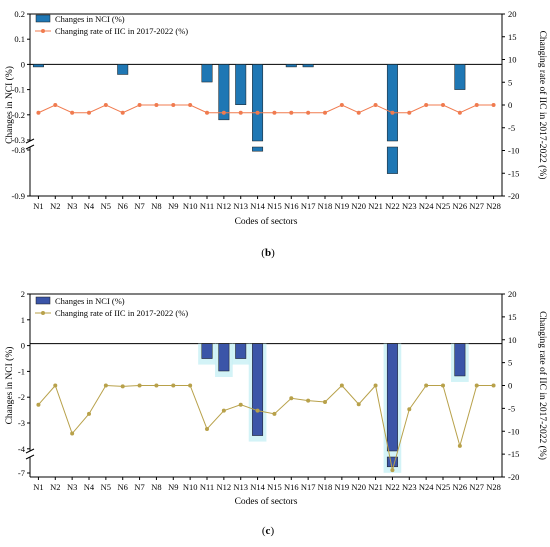 This screenshot has width=550, height=547. I want to click on x-tick-label: N1, so click(38, 206).